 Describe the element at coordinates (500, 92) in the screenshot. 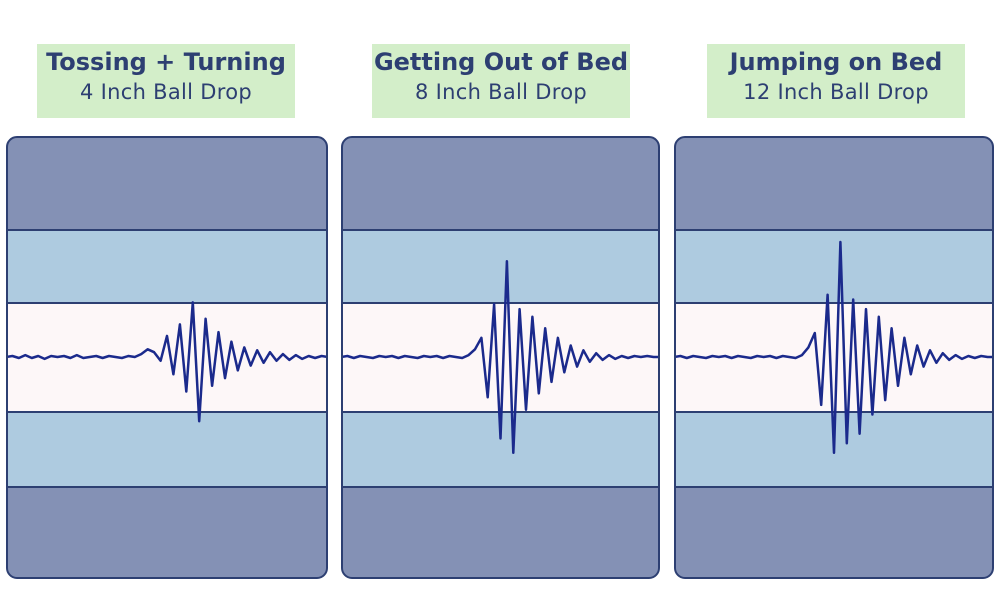

I see `panel-subtitle: 8 Inch Ball Drop` at that location.